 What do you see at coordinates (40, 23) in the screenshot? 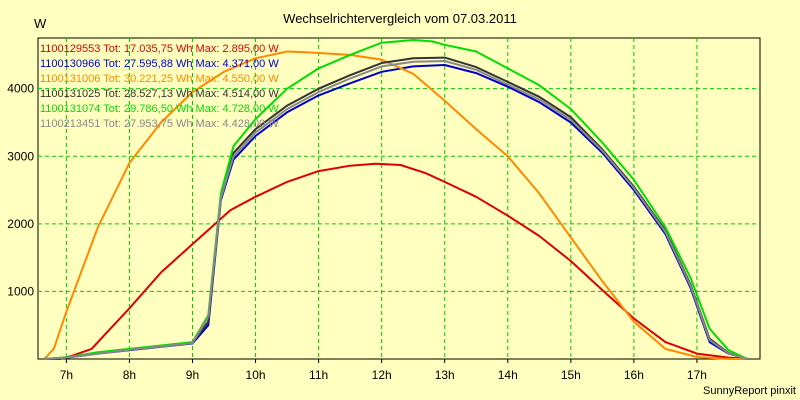
I see `y-axis-unit: W` at bounding box center [40, 23].